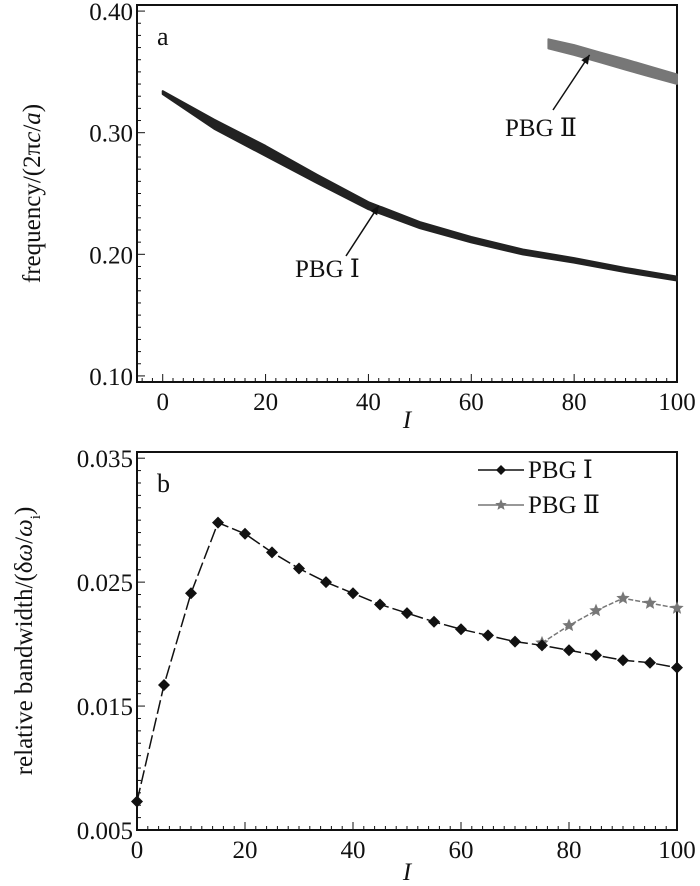 The width and height of the screenshot is (700, 886). What do you see at coordinates (111, 377) in the screenshot?
I see `y-tick-label: 0.10` at bounding box center [111, 377].